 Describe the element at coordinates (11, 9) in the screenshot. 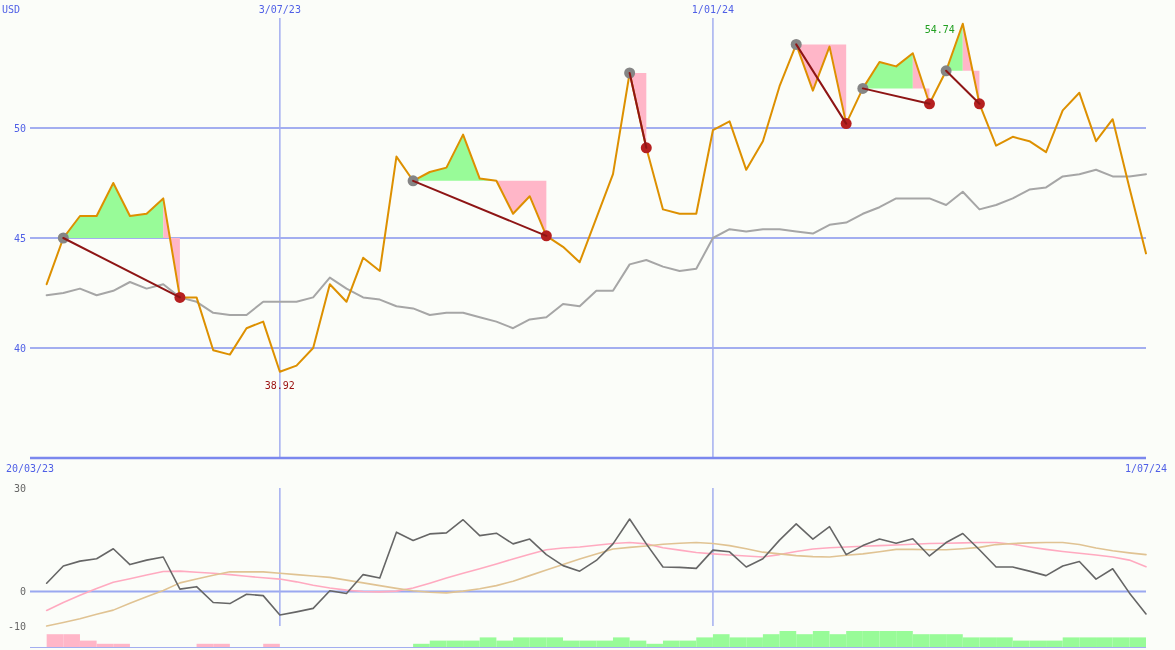

I see `y-axis-title: USD` at that location.